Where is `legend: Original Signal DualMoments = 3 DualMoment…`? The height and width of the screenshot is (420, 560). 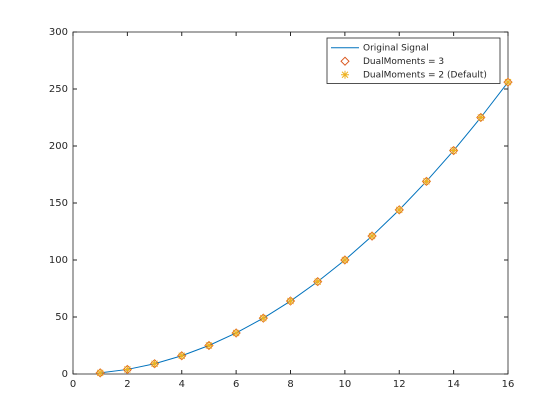 legend: Original Signal DualMoments = 3 DualMoment… is located at coordinates (413, 60).